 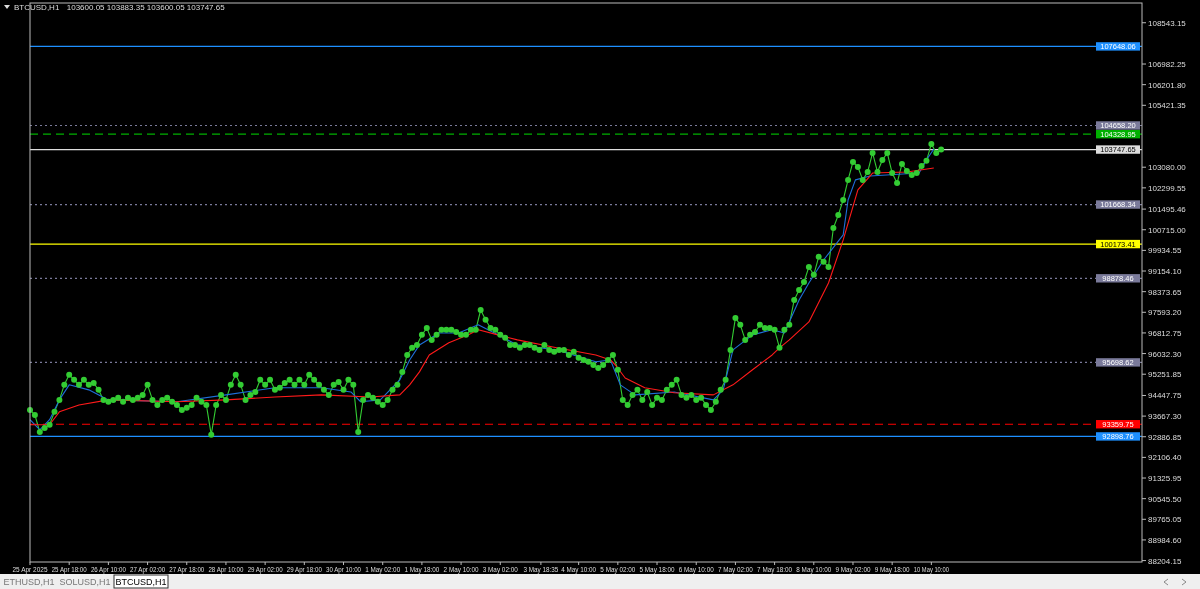 I want to click on text: BTCUSD,H1, so click(x=141, y=582).